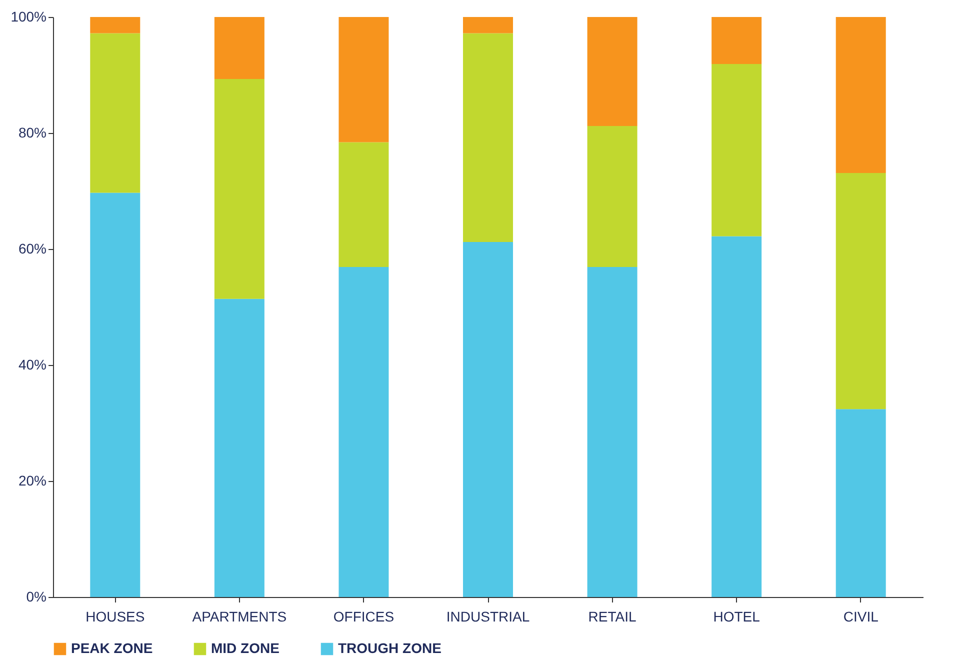  I want to click on x-tick-label: INDUSTRIAL, so click(488, 616).